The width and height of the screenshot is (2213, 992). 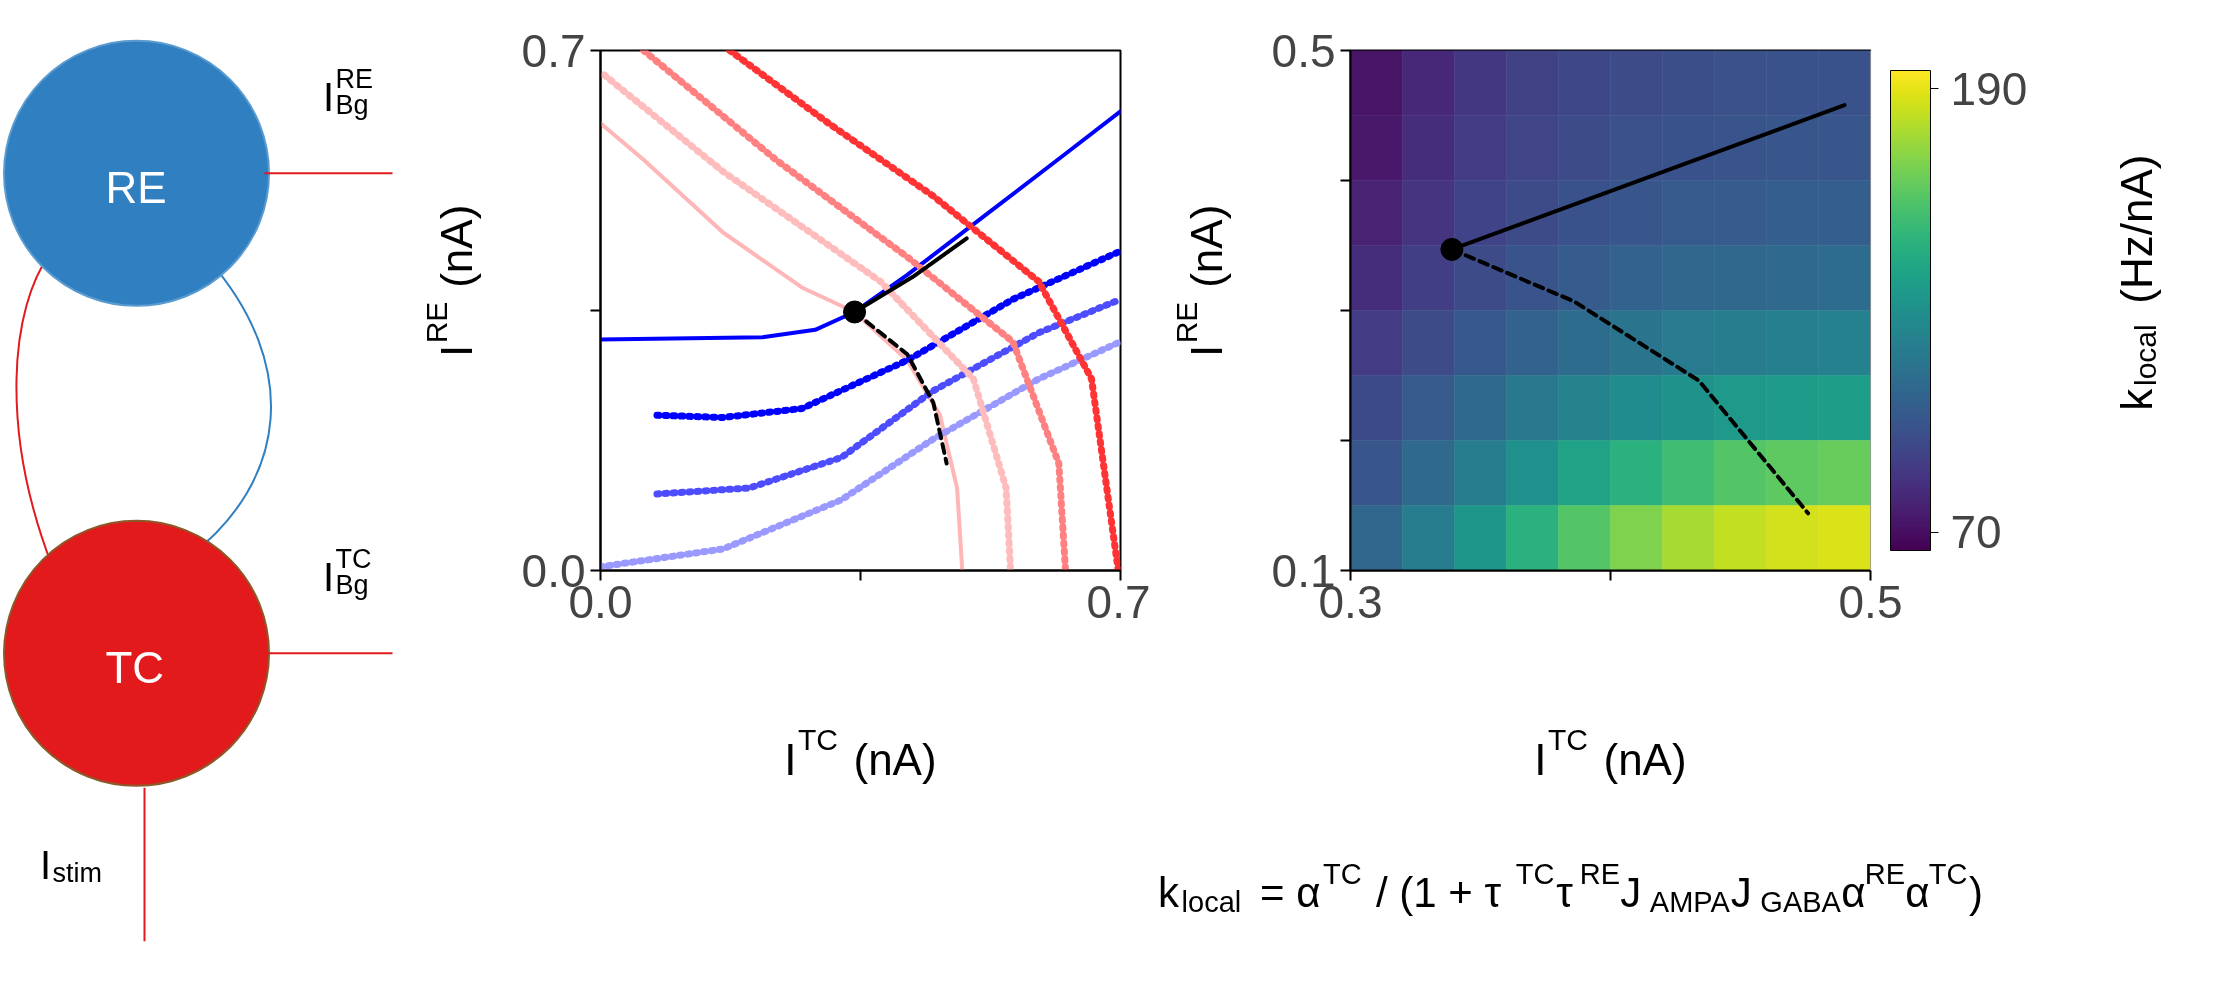 I want to click on color-bar-title: klocal (Hz/nA), so click(x=2137, y=282).